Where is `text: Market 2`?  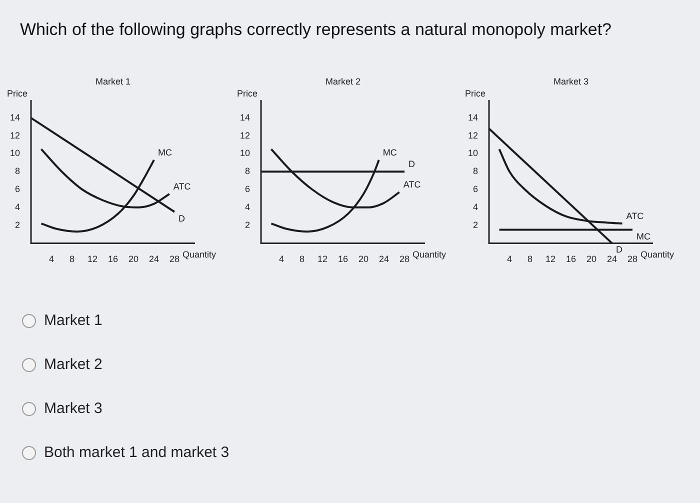 text: Market 2 is located at coordinates (73, 364).